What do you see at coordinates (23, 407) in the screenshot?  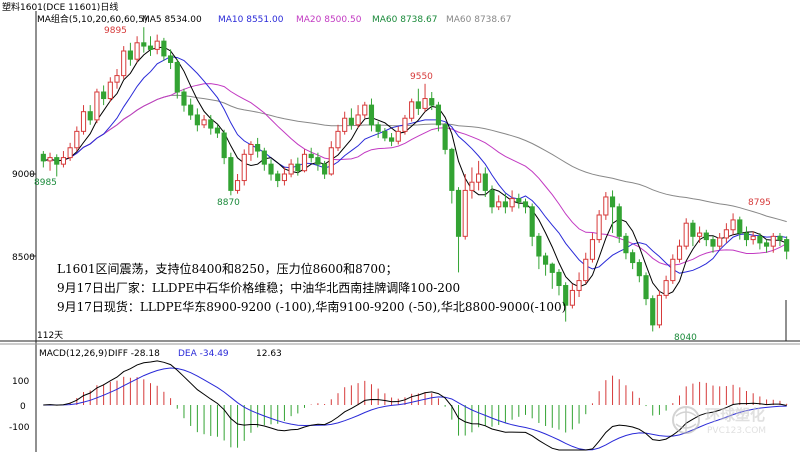 I see `macd-tick-0: 0` at bounding box center [23, 407].